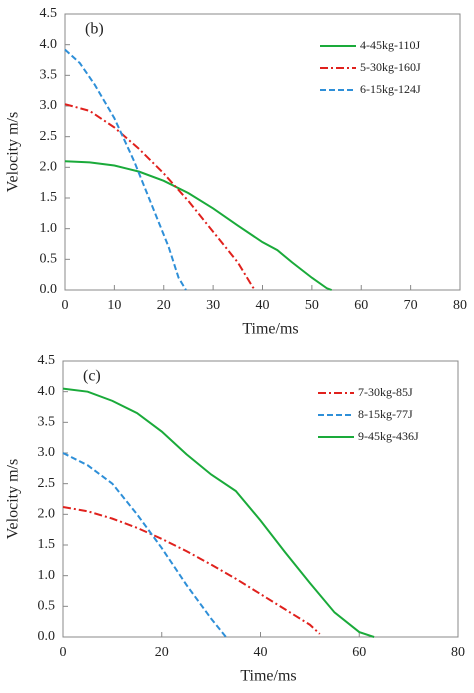 This screenshot has width=474, height=693. What do you see at coordinates (213, 305) in the screenshot?
I see `x-tick-label: 30` at bounding box center [213, 305].